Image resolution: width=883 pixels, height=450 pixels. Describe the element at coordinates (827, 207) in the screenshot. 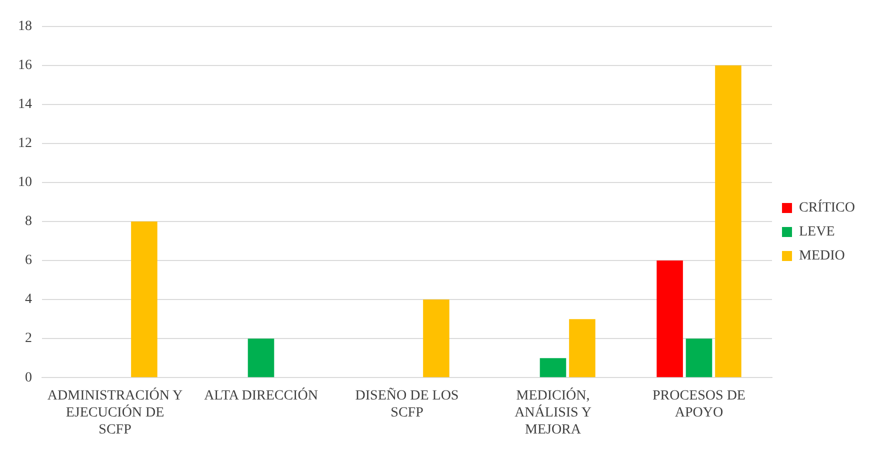

I see `legend-label: CRÍTICO` at that location.